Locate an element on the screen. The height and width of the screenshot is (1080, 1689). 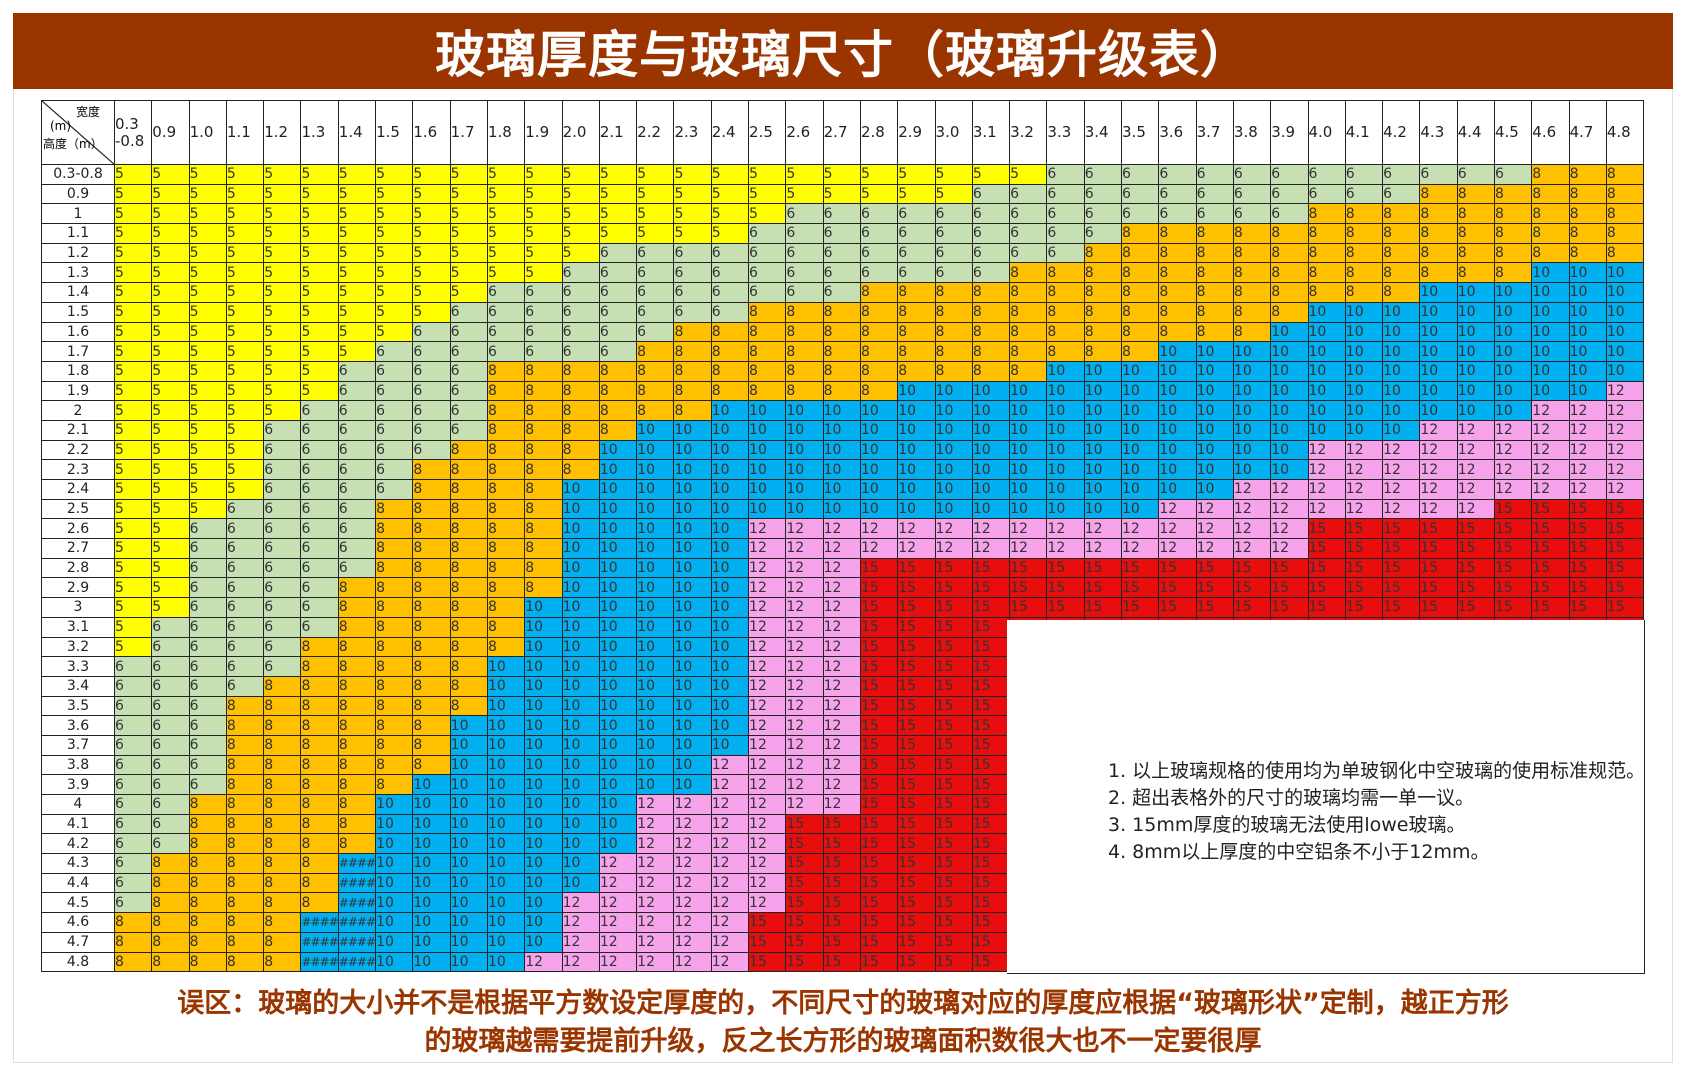
column-header: 4.2 is located at coordinates (1401, 132).